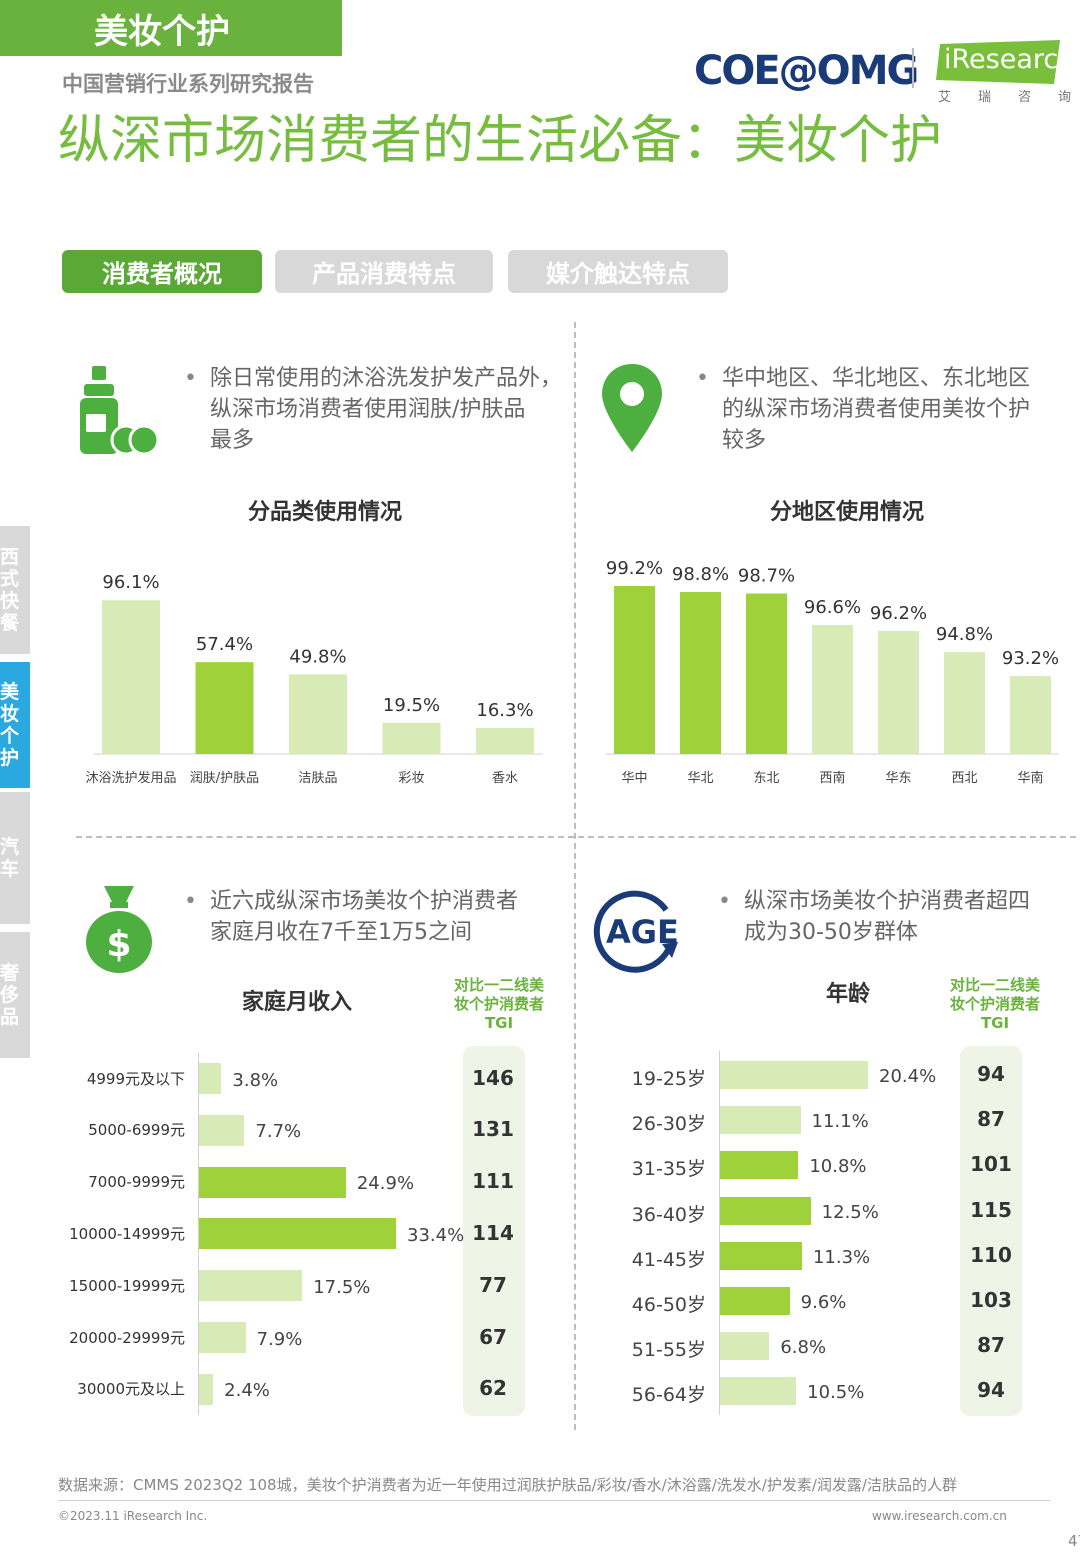 The width and height of the screenshot is (1080, 1557). What do you see at coordinates (15, 858) in the screenshot?
I see `sidebar-item: 汽车` at bounding box center [15, 858].